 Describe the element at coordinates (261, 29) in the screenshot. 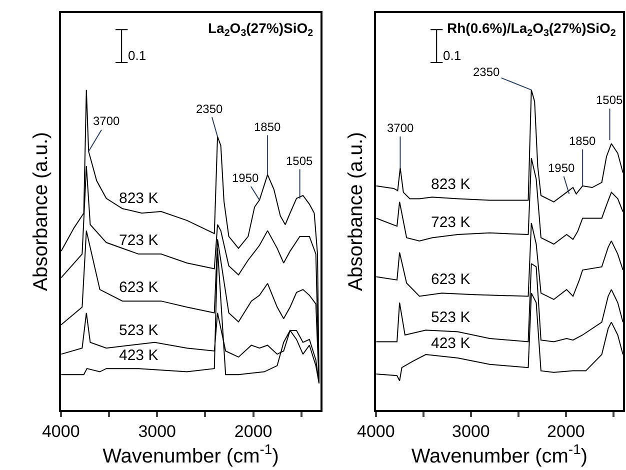

I see `chart-title: La$_{2}$O$_{3}$(27%)SiO$_{2}$` at that location.